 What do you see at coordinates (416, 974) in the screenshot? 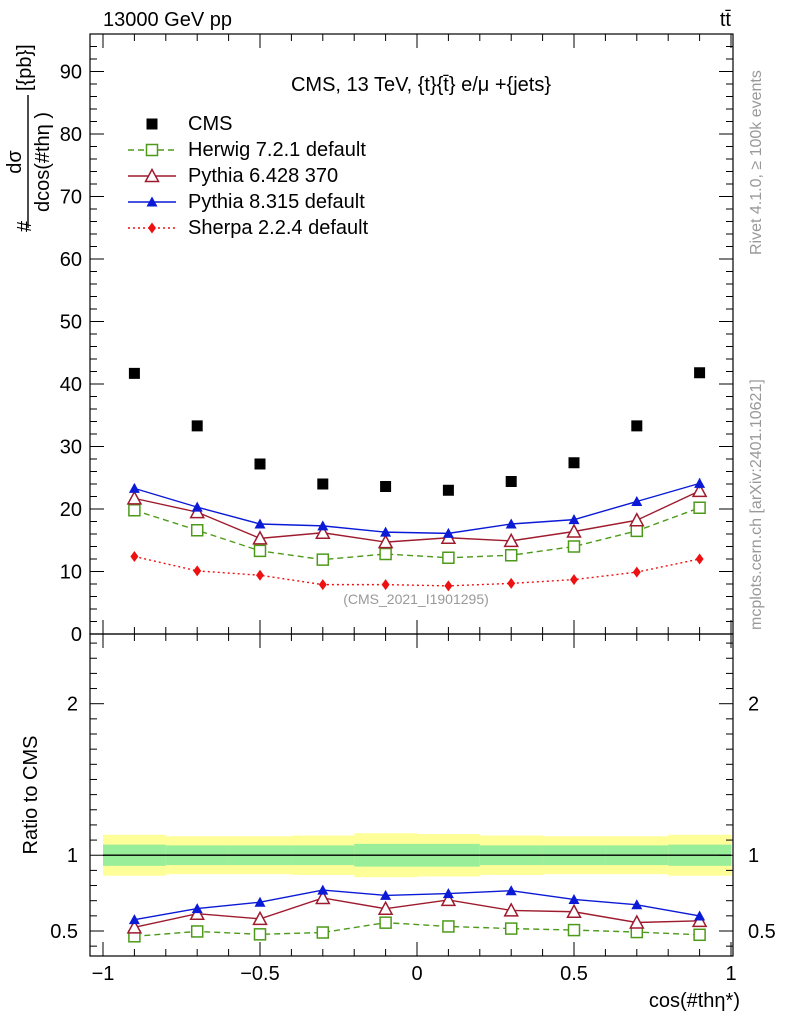
I see `x-tick-label: 0` at bounding box center [416, 974].